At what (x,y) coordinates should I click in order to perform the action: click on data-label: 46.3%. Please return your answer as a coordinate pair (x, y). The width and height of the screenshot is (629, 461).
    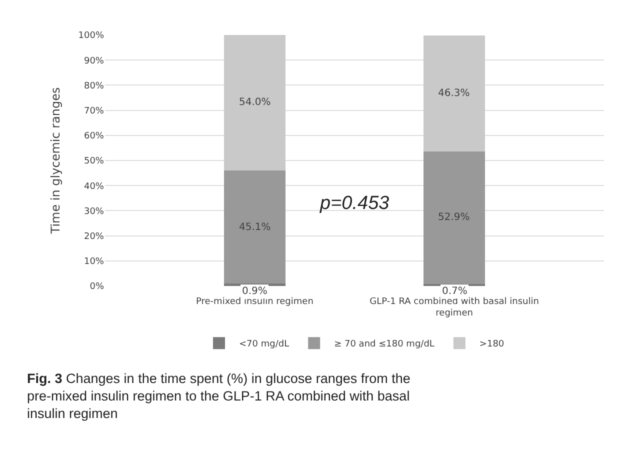
    Looking at the image, I should click on (454, 93).